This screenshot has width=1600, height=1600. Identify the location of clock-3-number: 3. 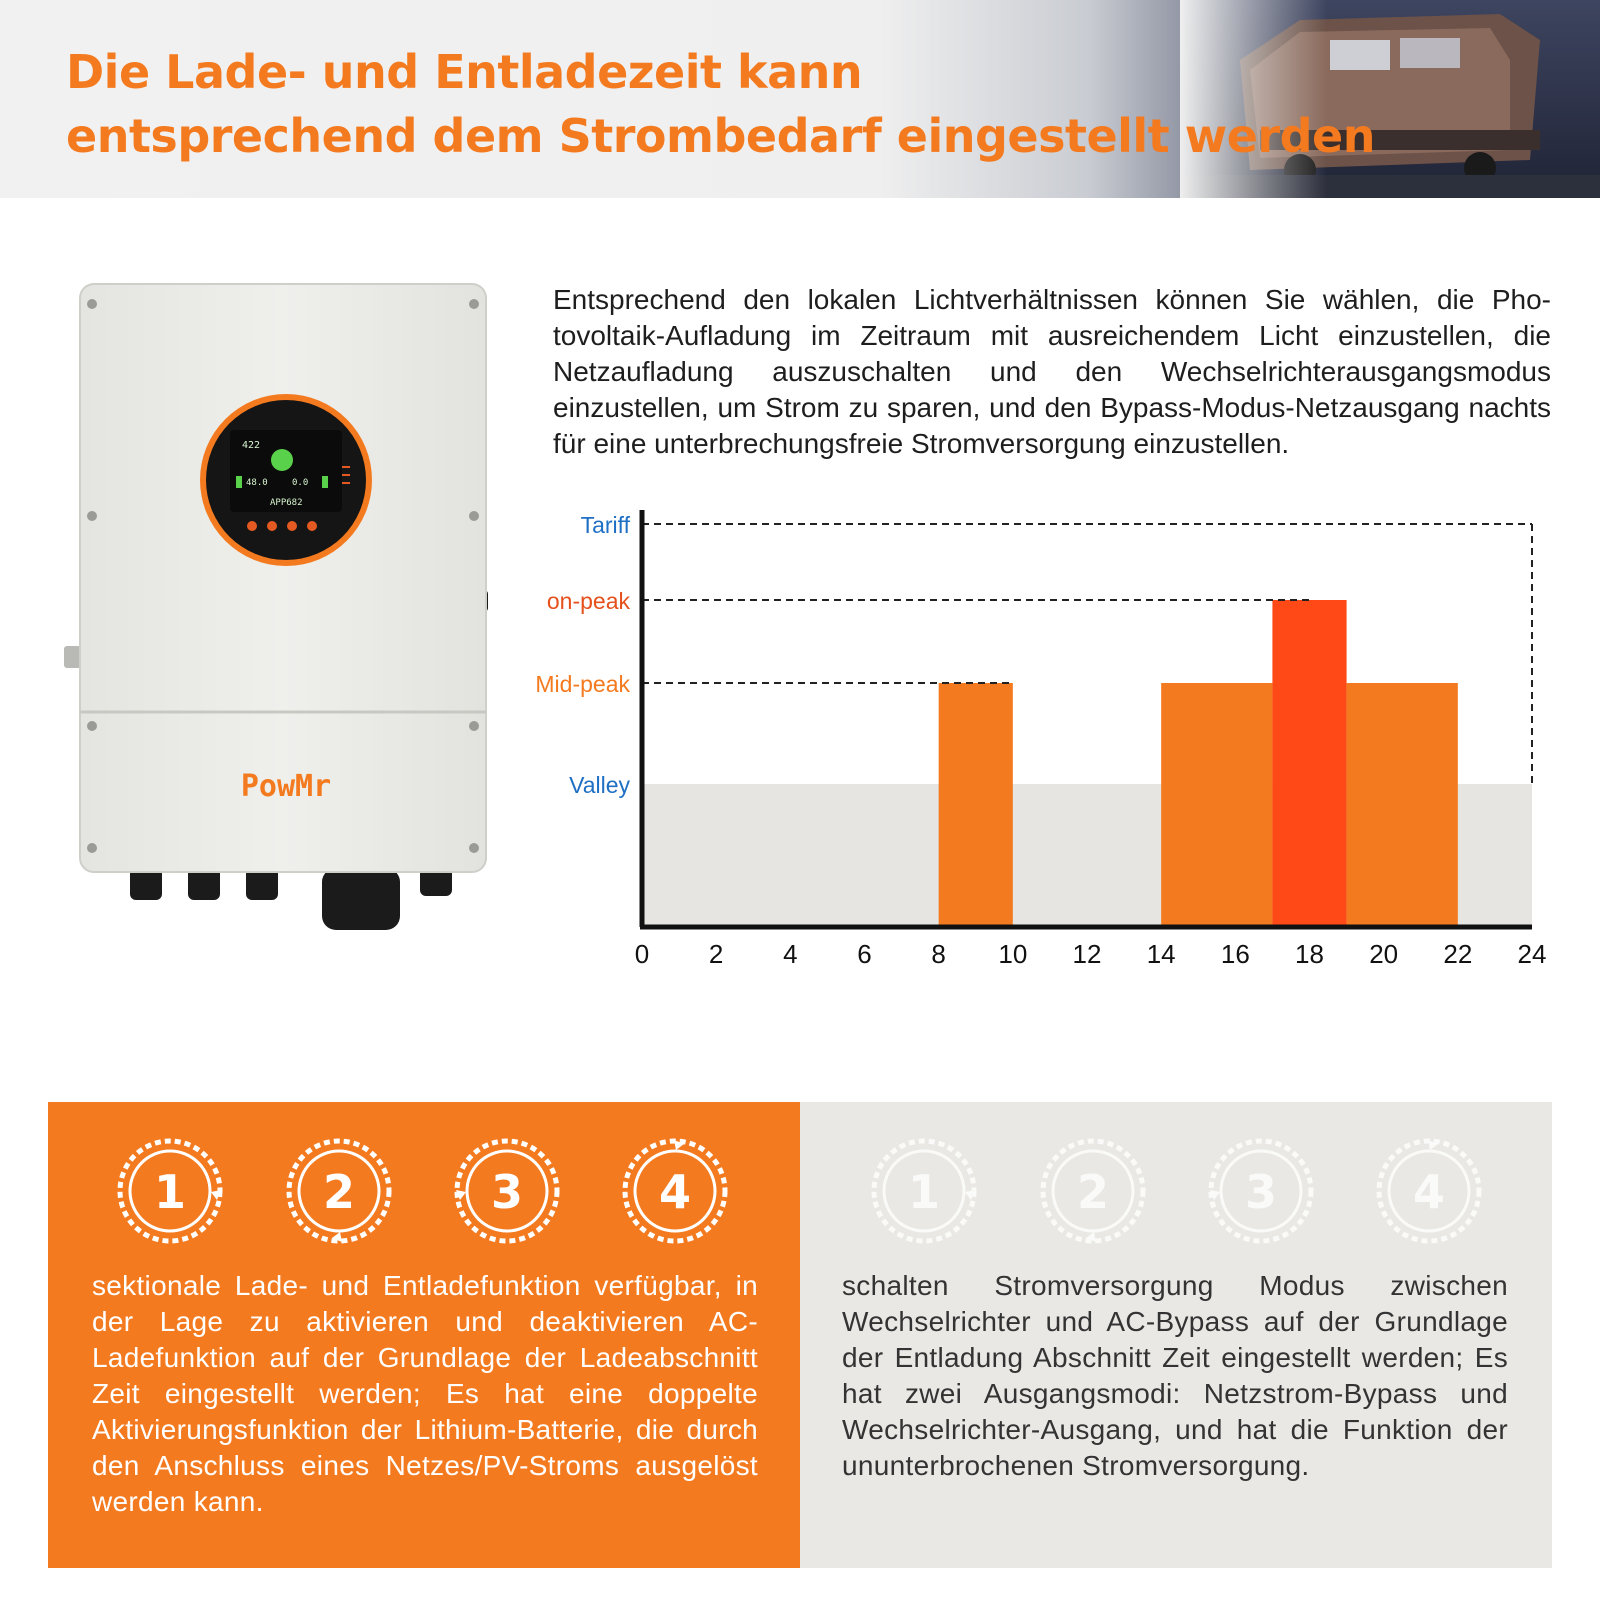
(507, 1192).